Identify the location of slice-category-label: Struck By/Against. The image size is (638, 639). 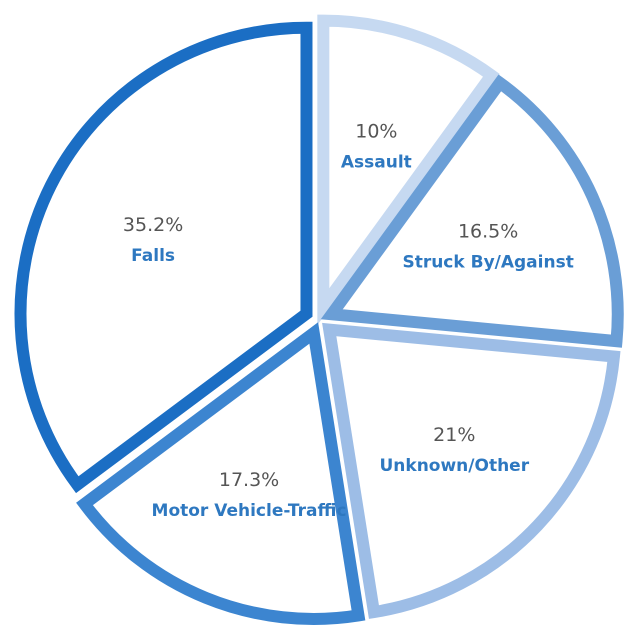
(487, 263).